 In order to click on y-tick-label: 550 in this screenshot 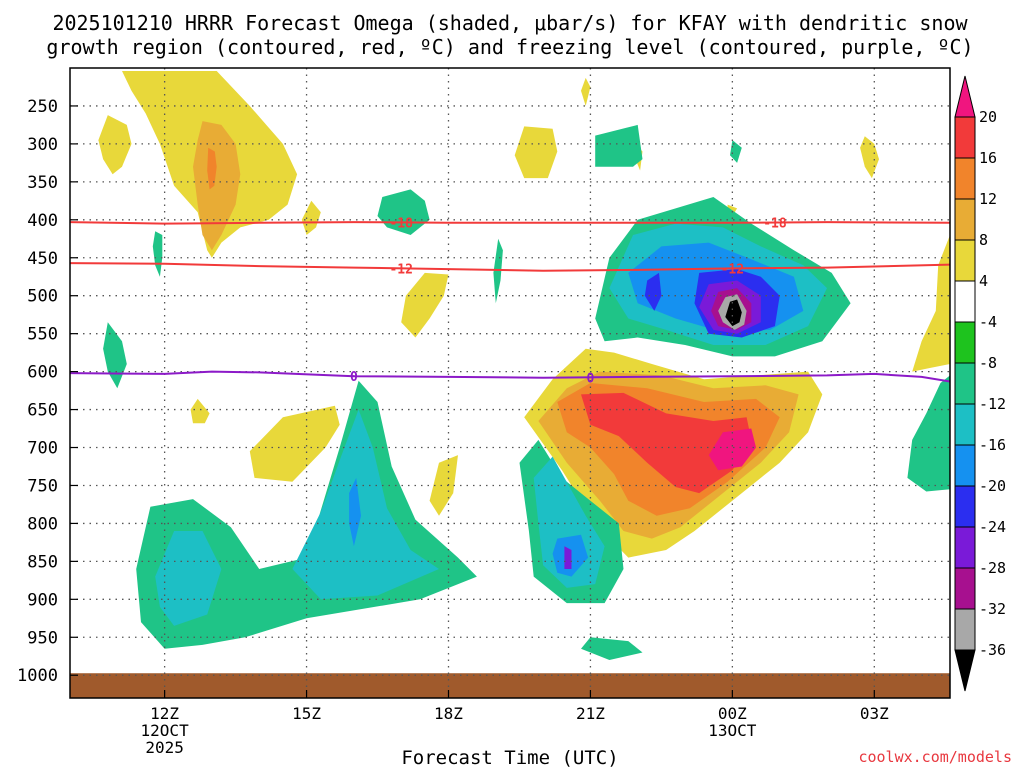, I will do `click(42, 335)`.